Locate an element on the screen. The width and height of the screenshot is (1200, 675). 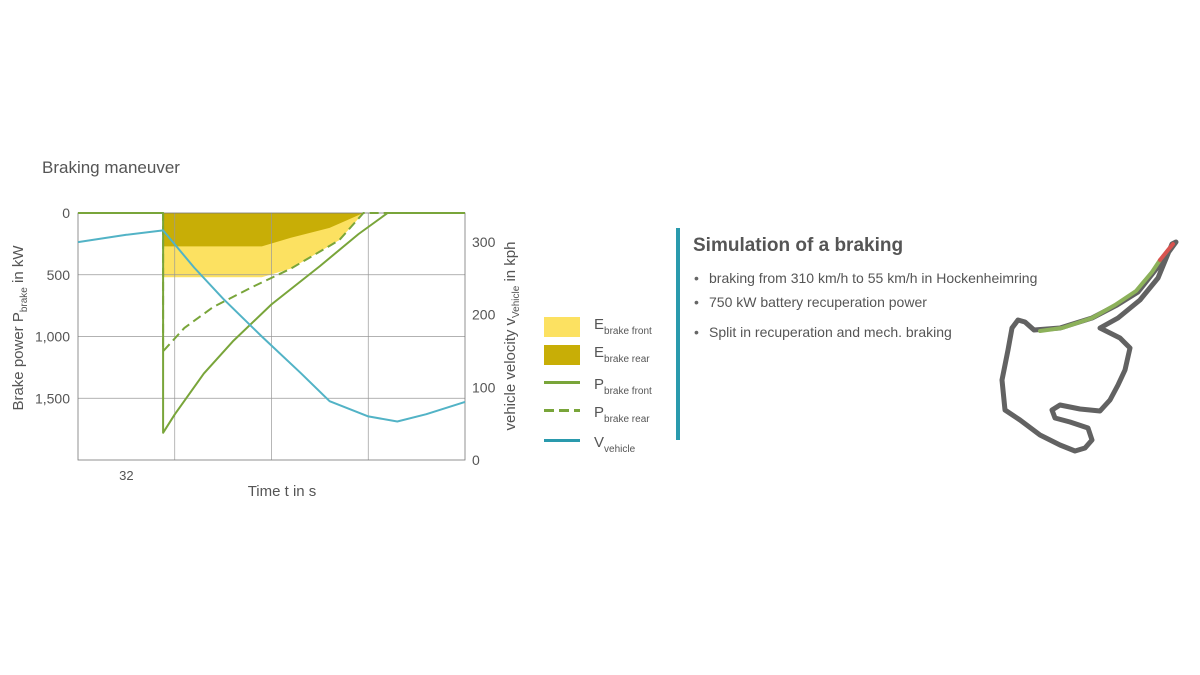
info-bullet: Split in recuperation and mech. braking is located at coordinates (865, 334).